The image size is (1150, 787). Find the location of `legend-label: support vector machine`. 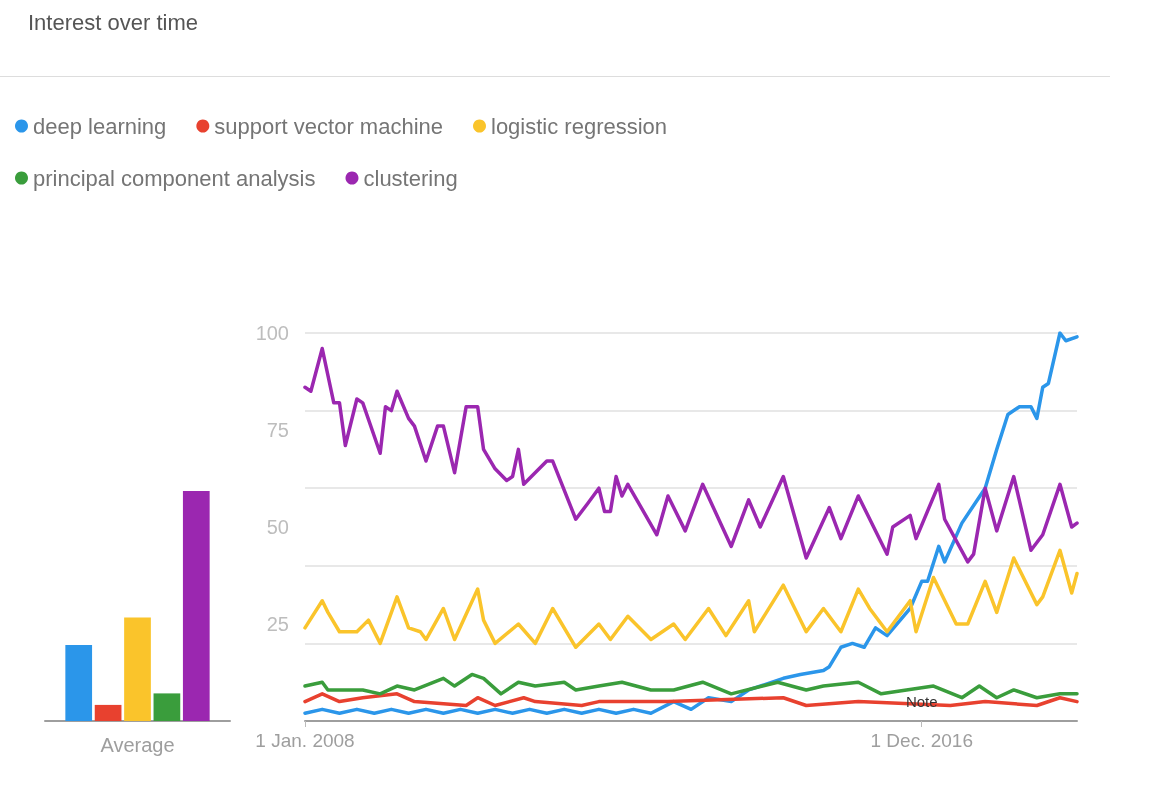

legend-label: support vector machine is located at coordinates (328, 126).